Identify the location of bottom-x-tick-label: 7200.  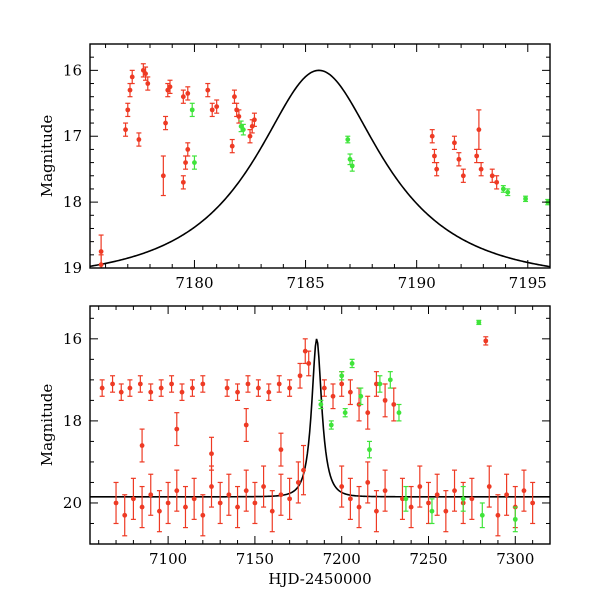
(342, 559).